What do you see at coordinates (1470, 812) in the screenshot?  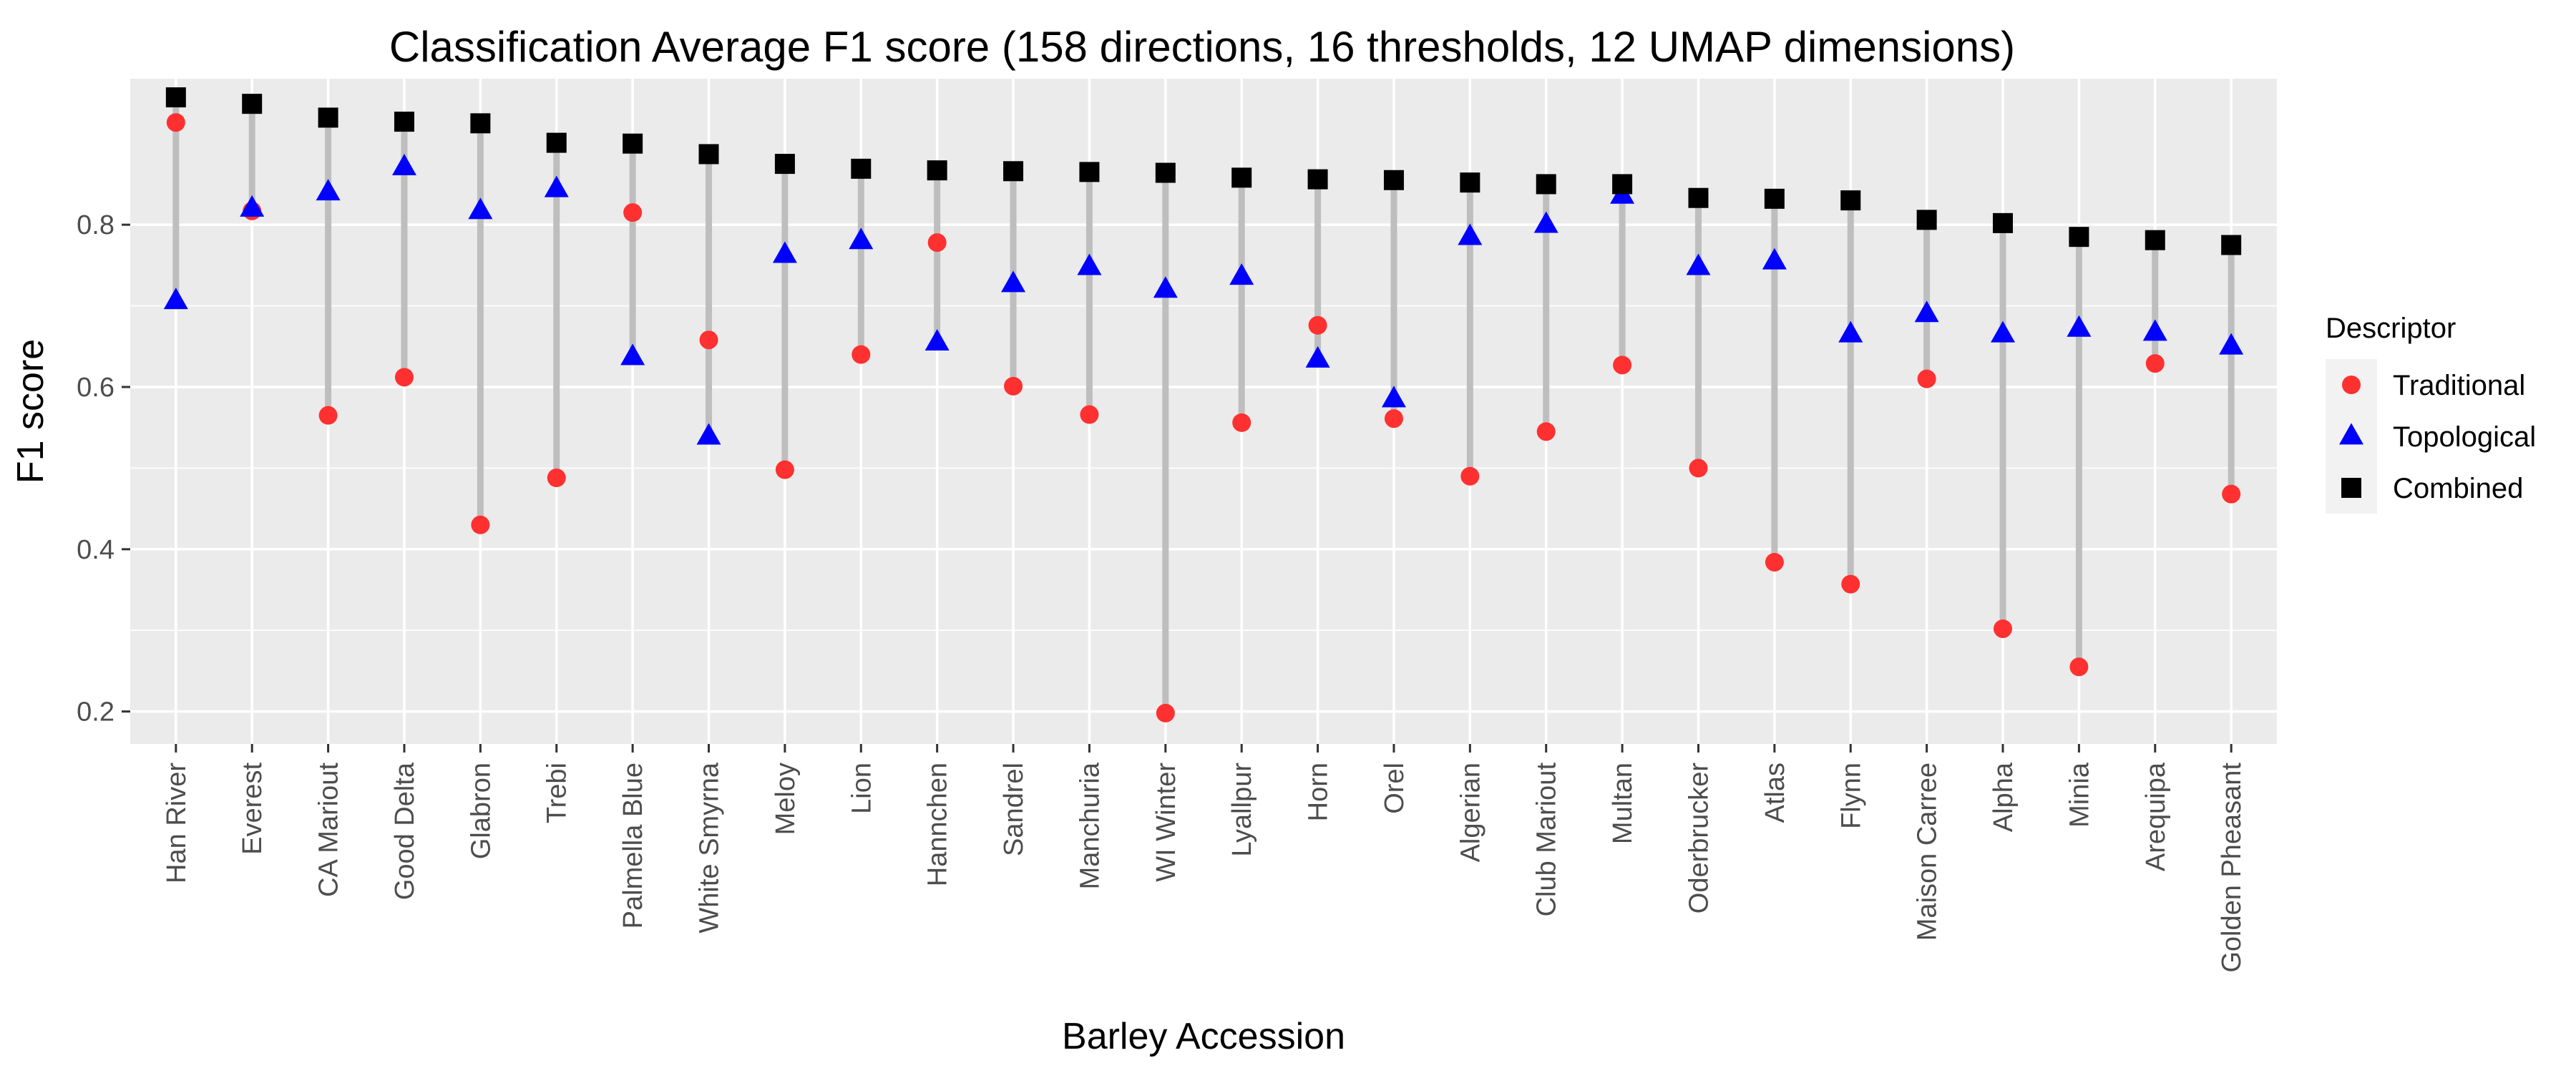 I see `x-tick-label: Algerian` at bounding box center [1470, 812].